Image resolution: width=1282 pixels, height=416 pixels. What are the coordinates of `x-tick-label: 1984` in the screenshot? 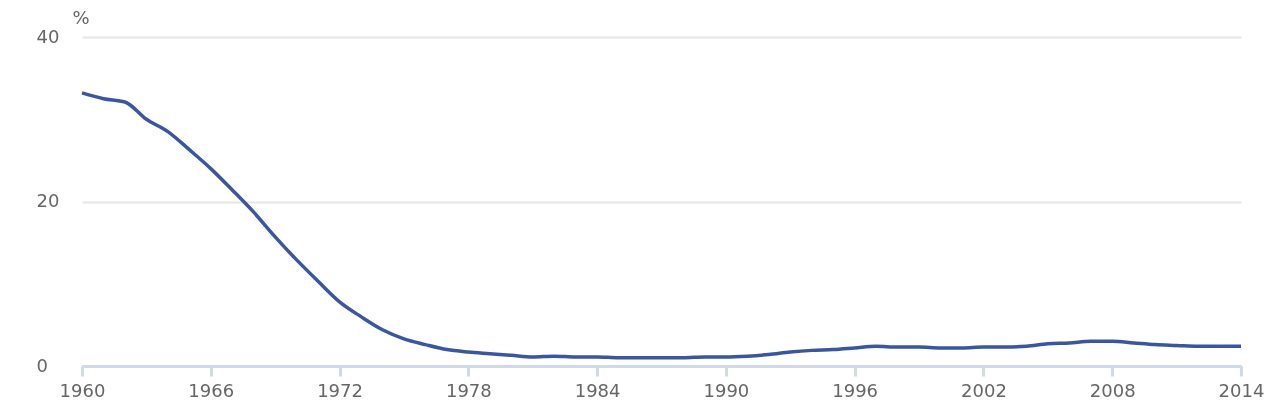 It's located at (597, 390).